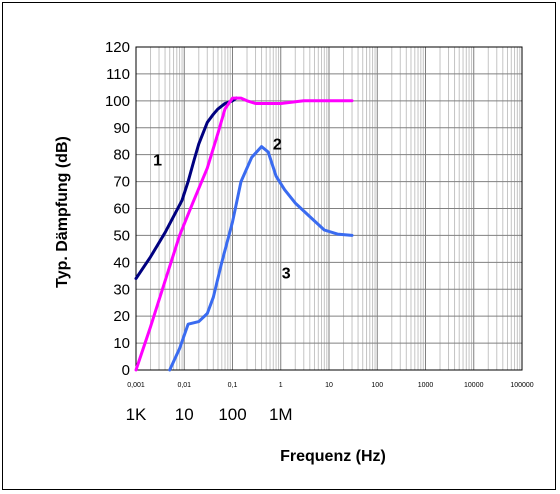  What do you see at coordinates (136, 414) in the screenshot?
I see `alt-scale-label: 1K` at bounding box center [136, 414].